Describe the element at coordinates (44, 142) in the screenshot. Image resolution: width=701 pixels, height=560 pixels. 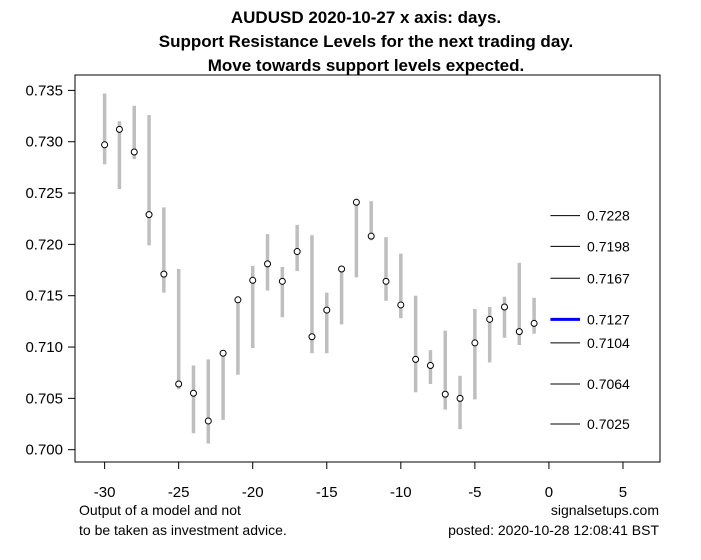
I see `y-tick-label: 0.730` at that location.